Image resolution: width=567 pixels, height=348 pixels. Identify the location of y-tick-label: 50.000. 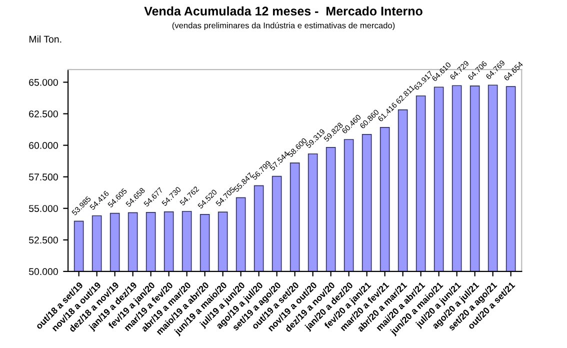
(43, 272).